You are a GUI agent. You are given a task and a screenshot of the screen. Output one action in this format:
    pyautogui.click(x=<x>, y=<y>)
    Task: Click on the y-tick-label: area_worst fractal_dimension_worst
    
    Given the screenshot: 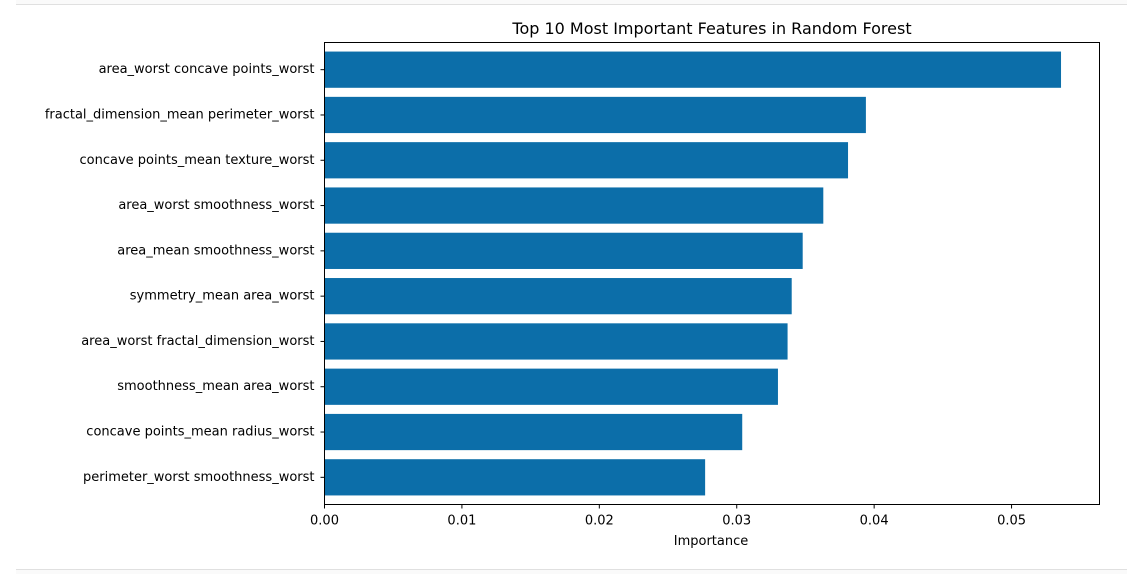 What is the action you would take?
    pyautogui.click(x=197, y=341)
    